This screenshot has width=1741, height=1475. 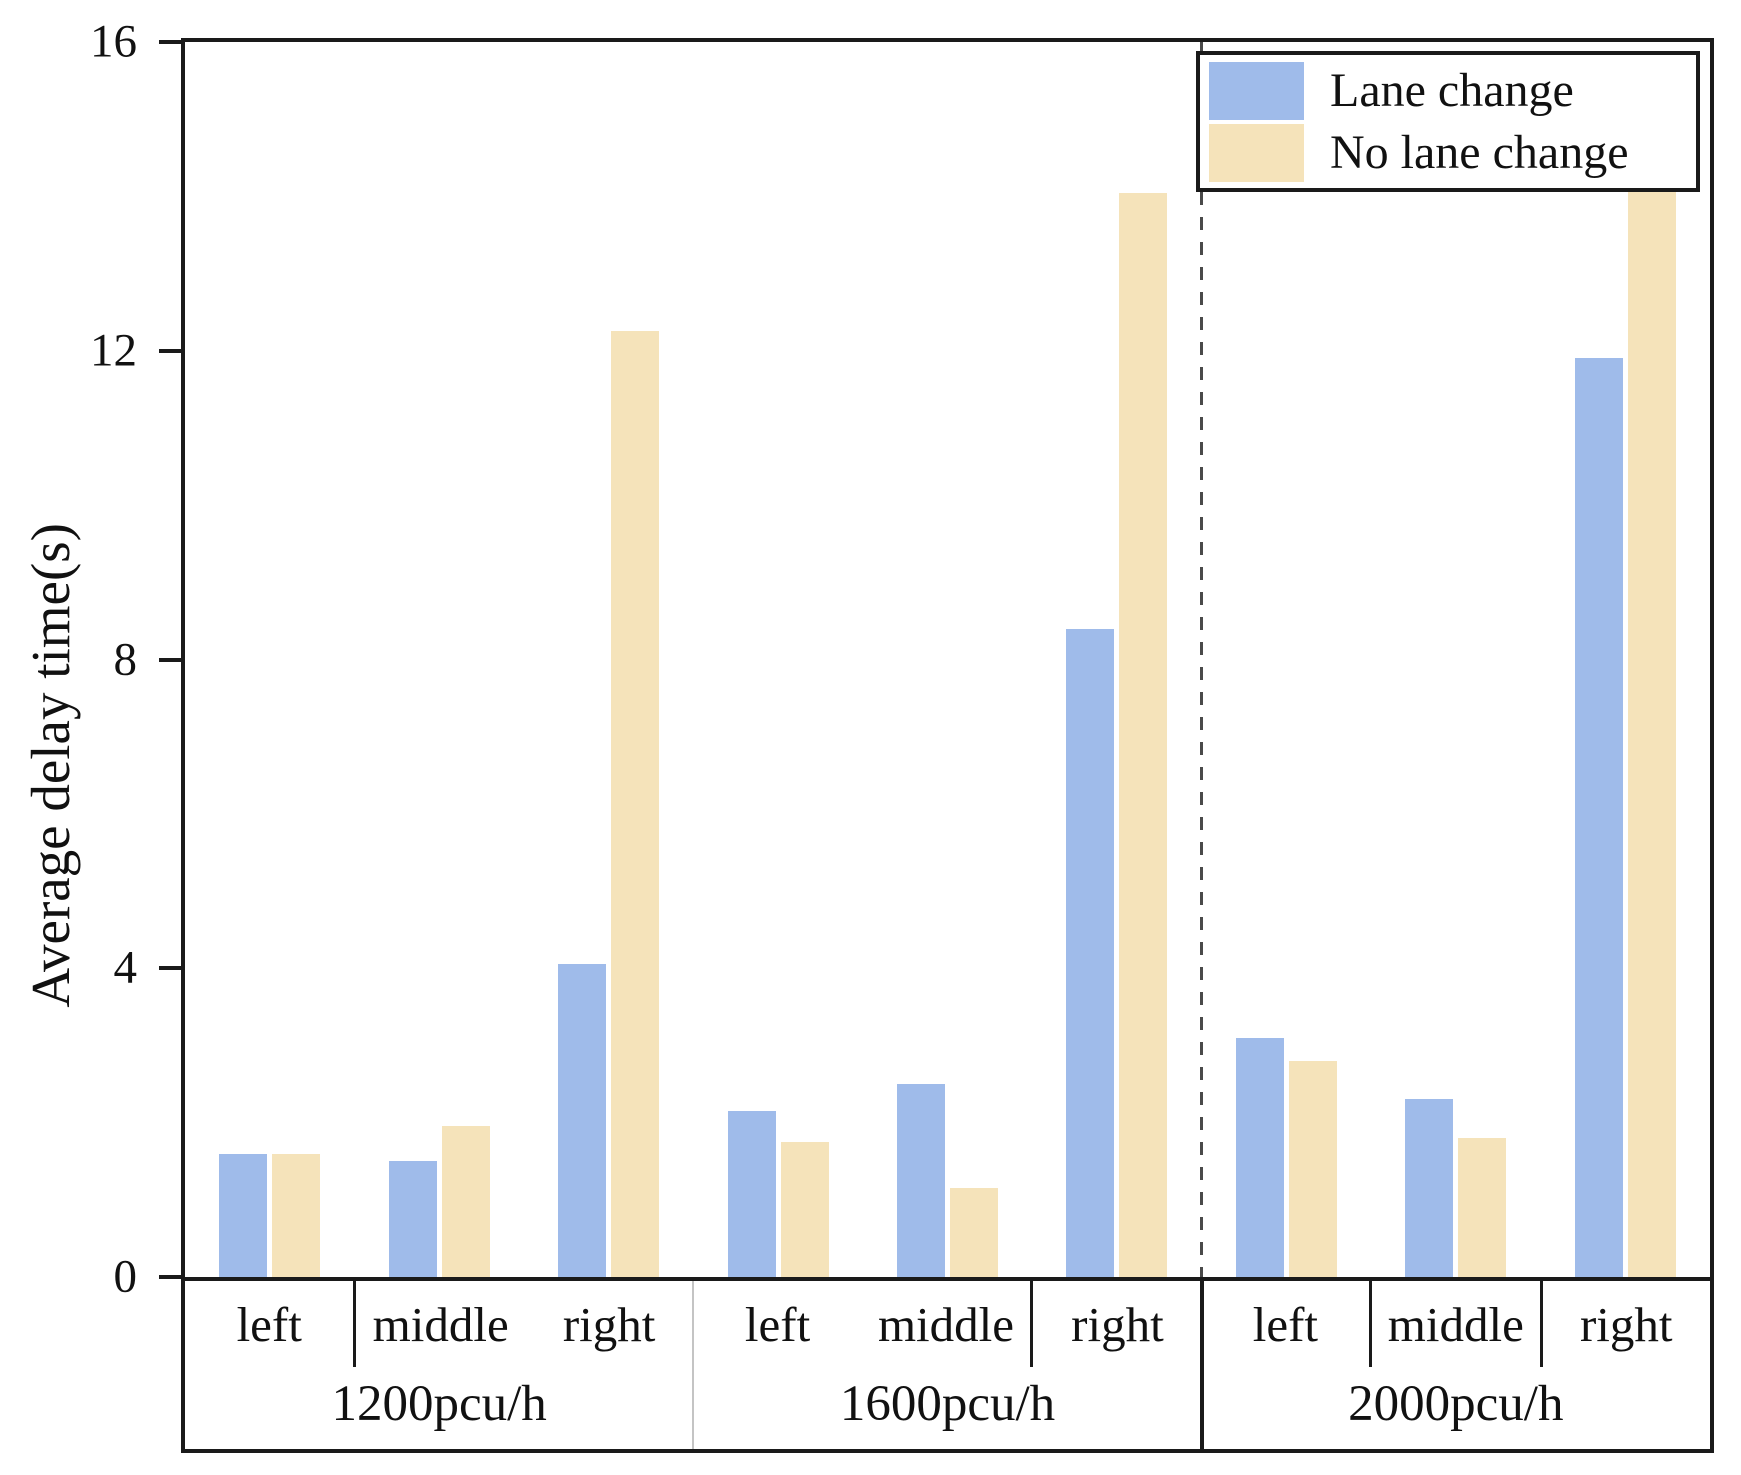 I want to click on lane-cells-2000pcu/h: left middle right, so click(x=1456, y=1324).